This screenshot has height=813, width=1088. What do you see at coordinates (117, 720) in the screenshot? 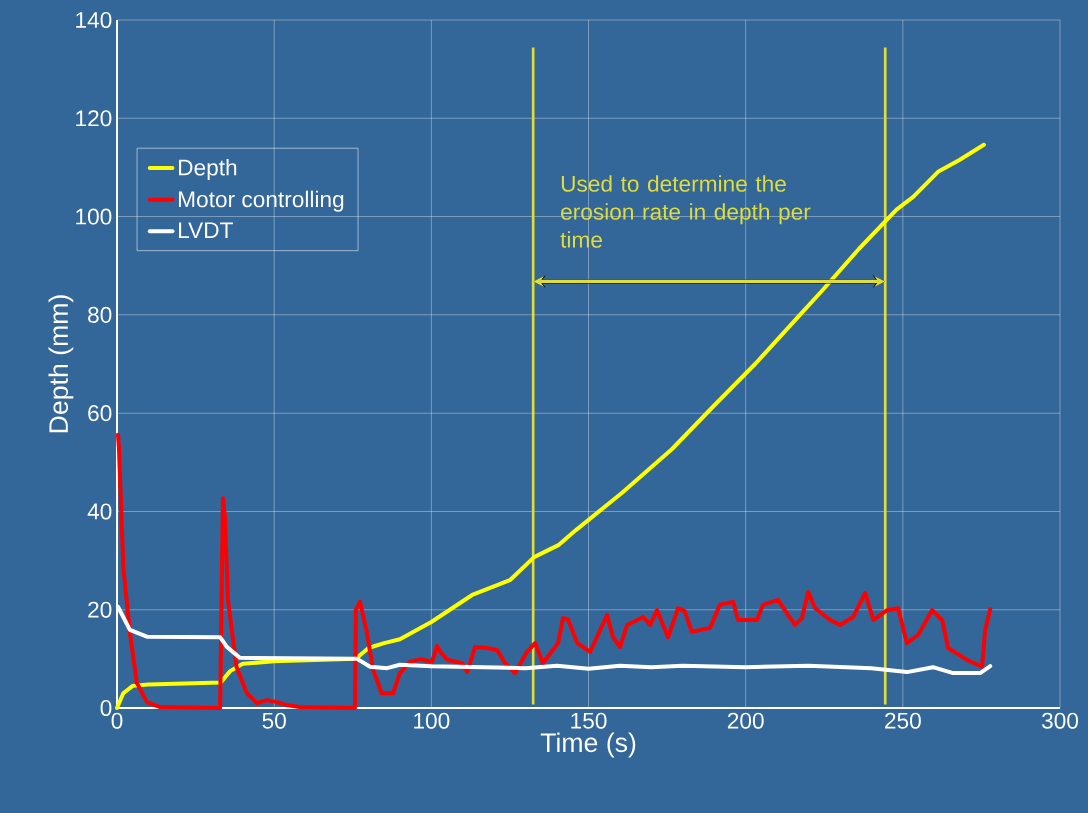
I see `x-tick-label: 0` at bounding box center [117, 720].